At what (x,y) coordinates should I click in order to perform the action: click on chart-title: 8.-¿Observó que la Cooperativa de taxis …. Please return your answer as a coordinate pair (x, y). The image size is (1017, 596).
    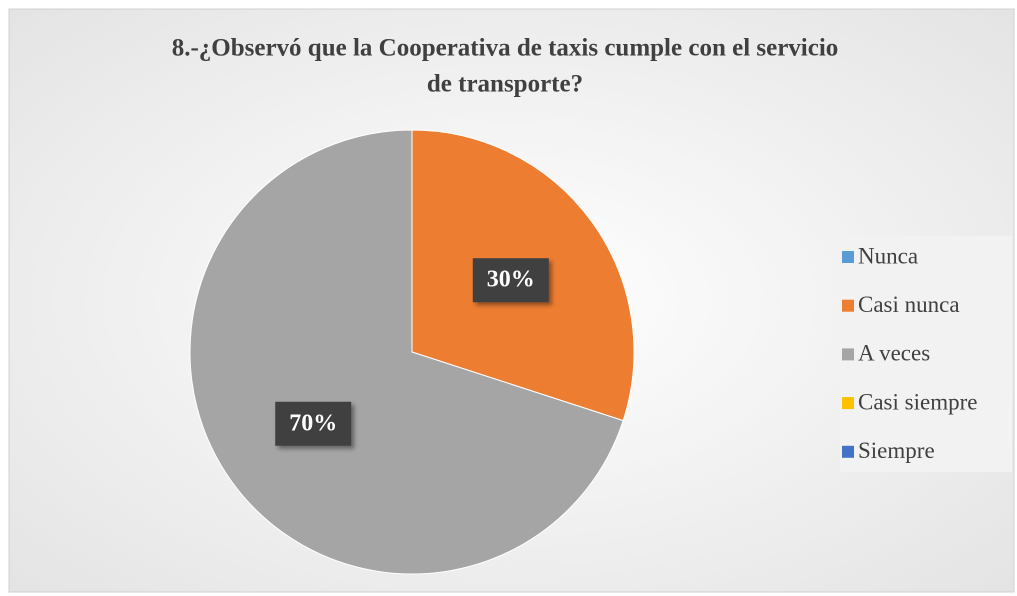
    Looking at the image, I should click on (505, 48).